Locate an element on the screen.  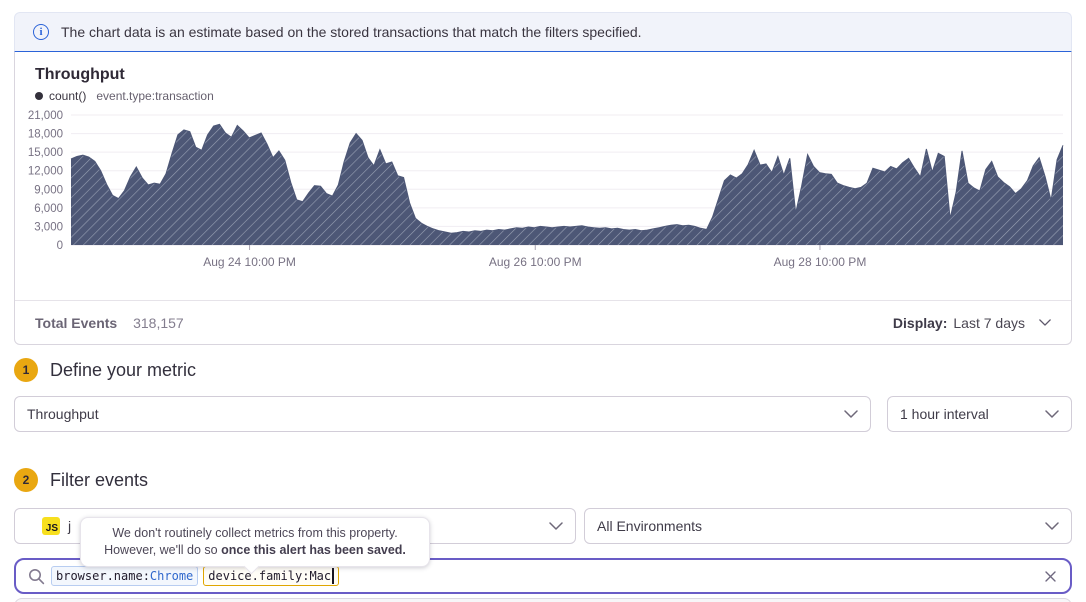
display-label: Display: is located at coordinates (920, 322).